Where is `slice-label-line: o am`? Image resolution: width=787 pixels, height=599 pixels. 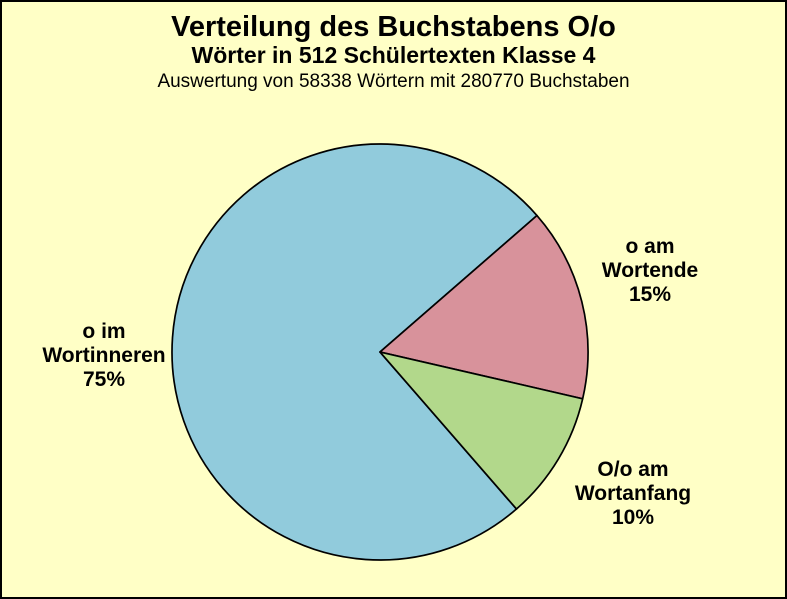
slice-label-line: o am is located at coordinates (650, 246).